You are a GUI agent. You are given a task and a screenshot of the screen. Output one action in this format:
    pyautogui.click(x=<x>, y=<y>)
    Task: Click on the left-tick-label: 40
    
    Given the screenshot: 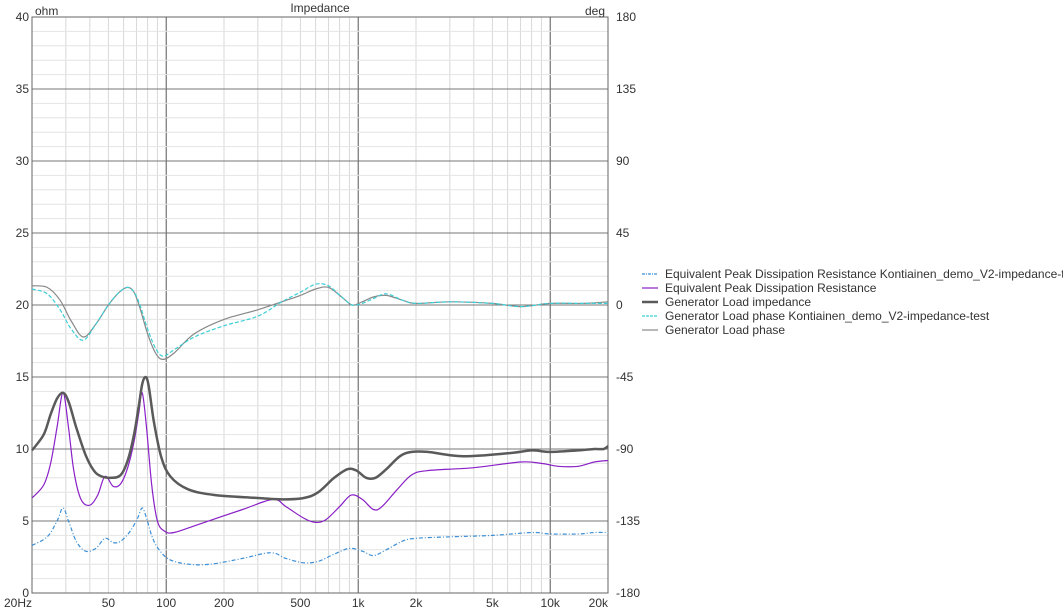 What is the action you would take?
    pyautogui.click(x=23, y=17)
    